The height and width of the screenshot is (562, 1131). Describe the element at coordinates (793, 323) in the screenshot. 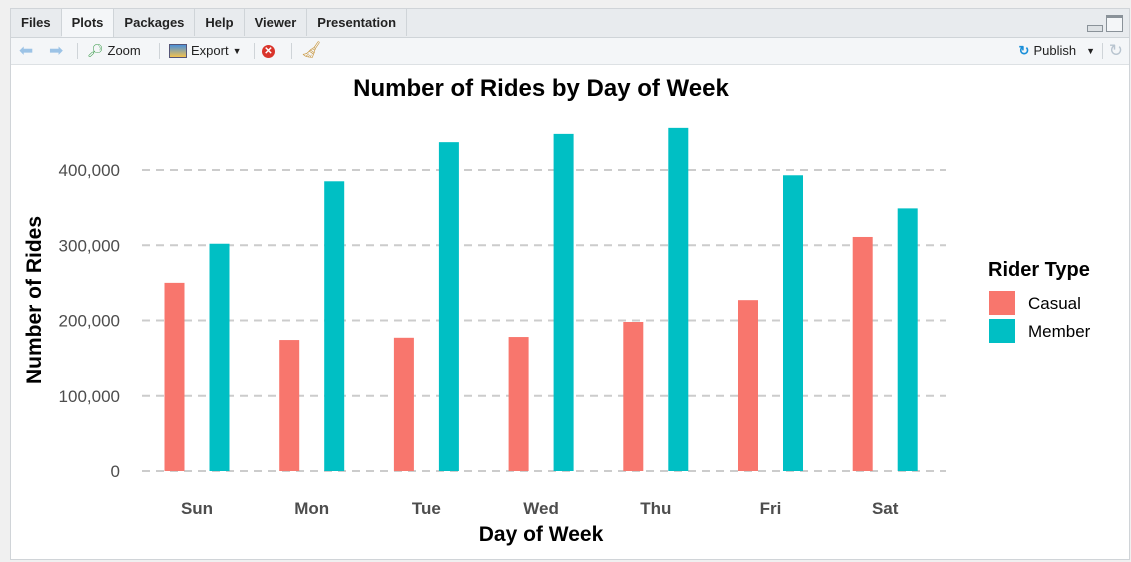

I see `bar-member-fri` at that location.